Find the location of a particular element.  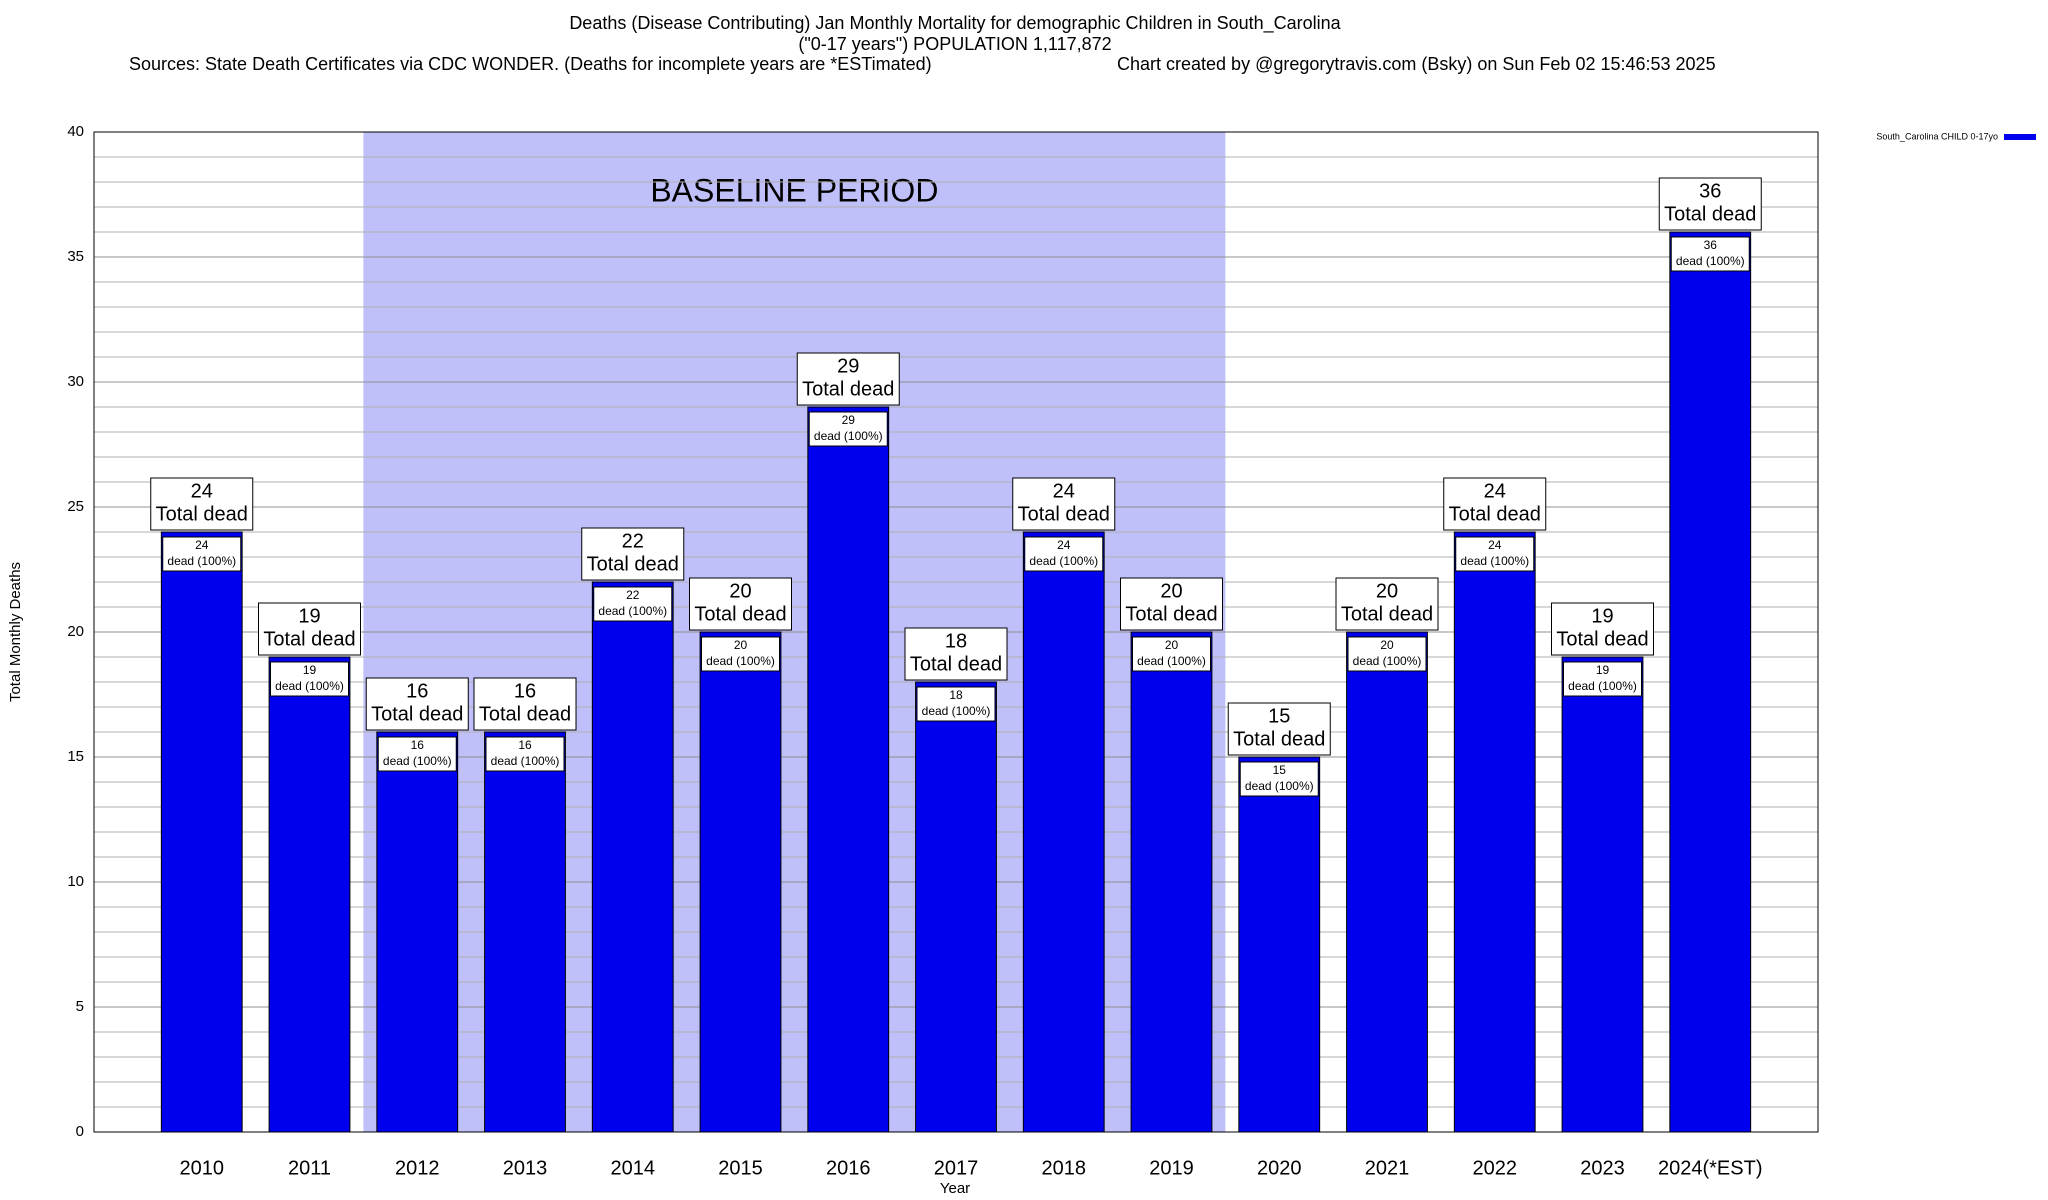

total-value-label: 22 is located at coordinates (633, 541).